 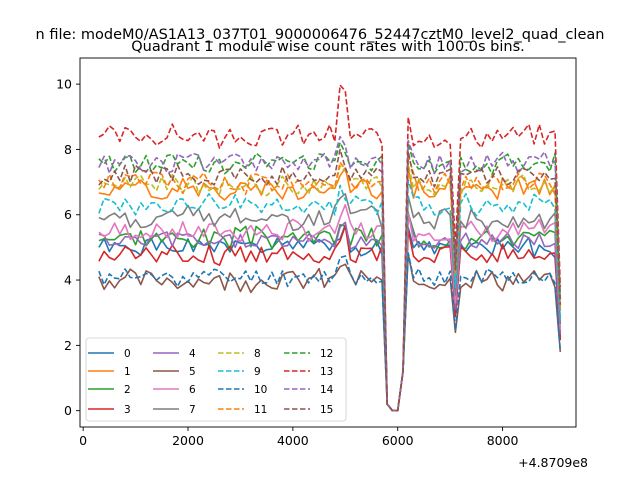 I want to click on legend-label-9: 9, so click(x=257, y=372).